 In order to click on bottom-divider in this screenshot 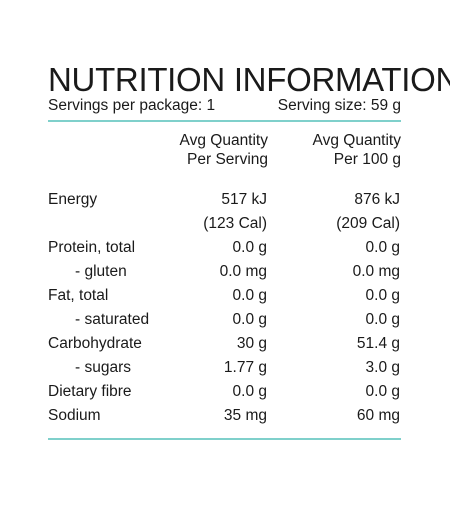, I will do `click(224, 439)`.